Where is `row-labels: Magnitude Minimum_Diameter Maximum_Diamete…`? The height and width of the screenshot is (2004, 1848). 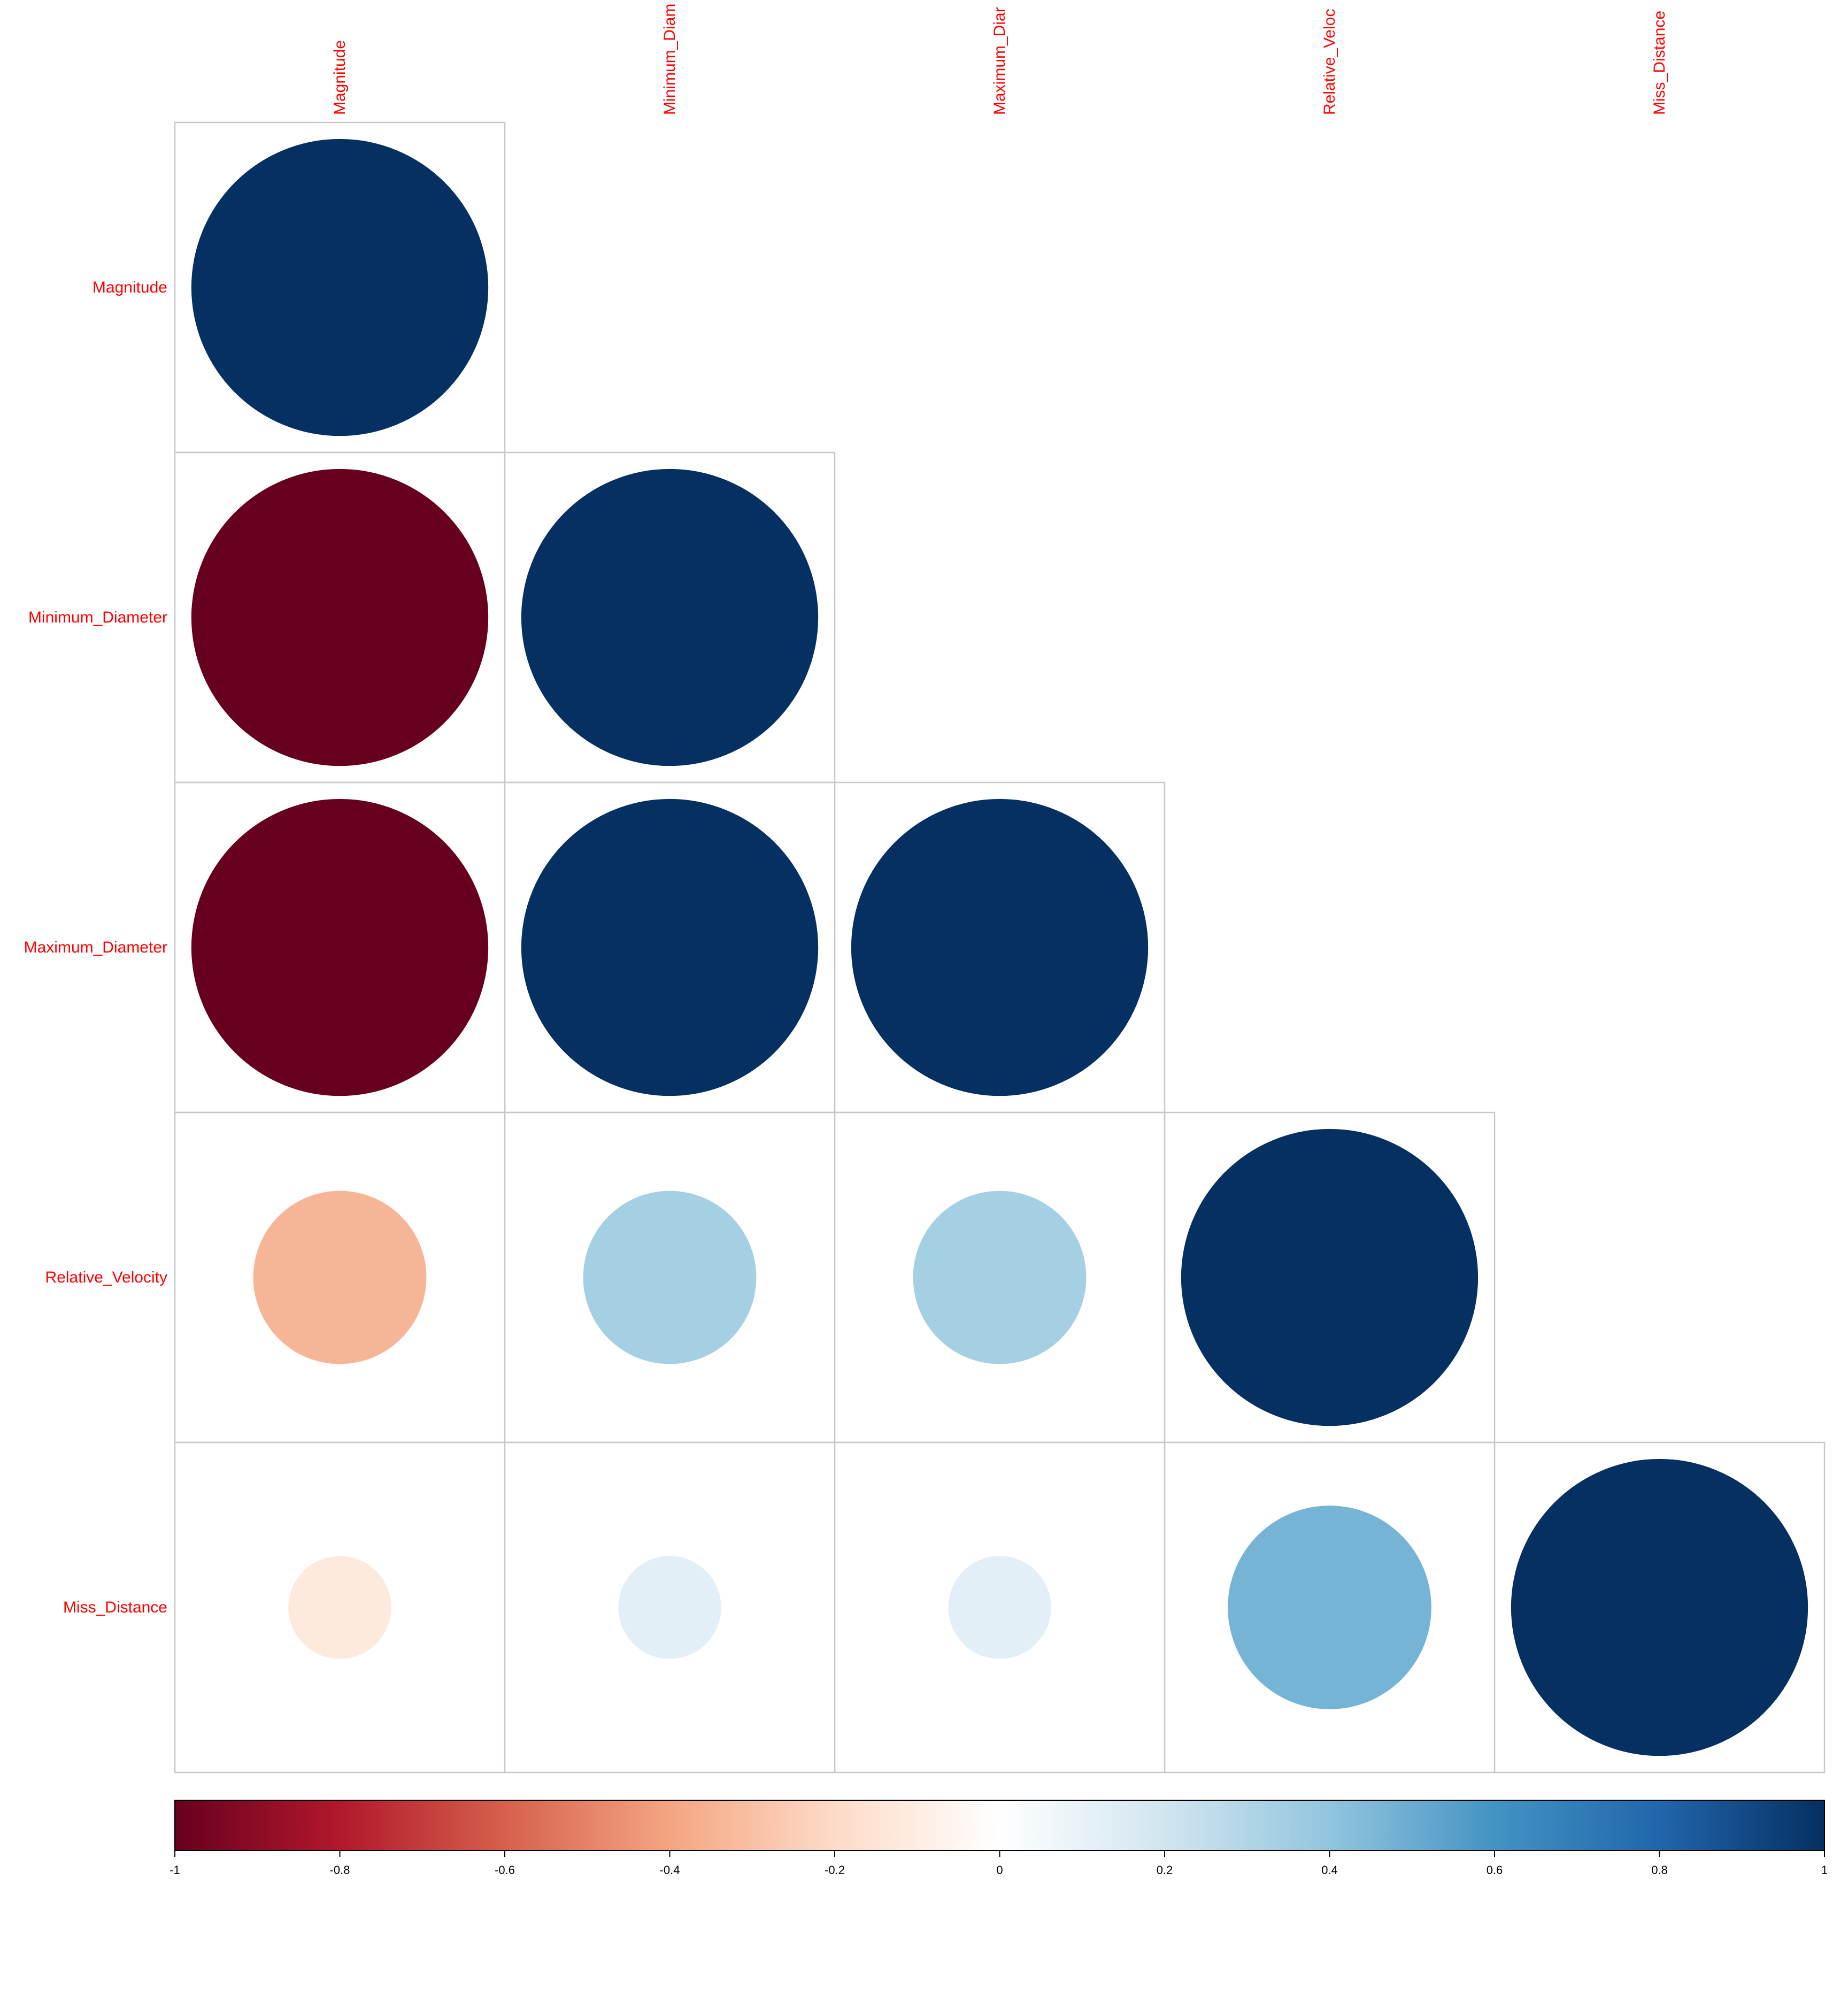
row-labels: Magnitude Minimum_Diameter Maximum_Diamete… is located at coordinates (95, 947).